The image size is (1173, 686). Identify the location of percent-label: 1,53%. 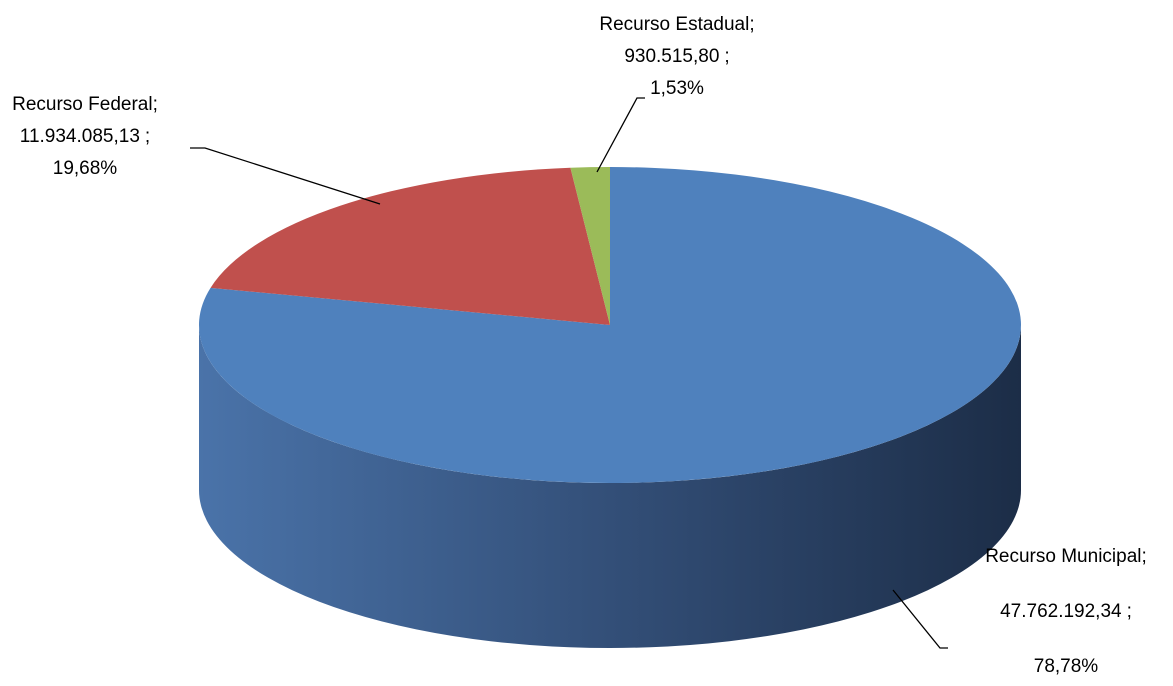
(677, 88).